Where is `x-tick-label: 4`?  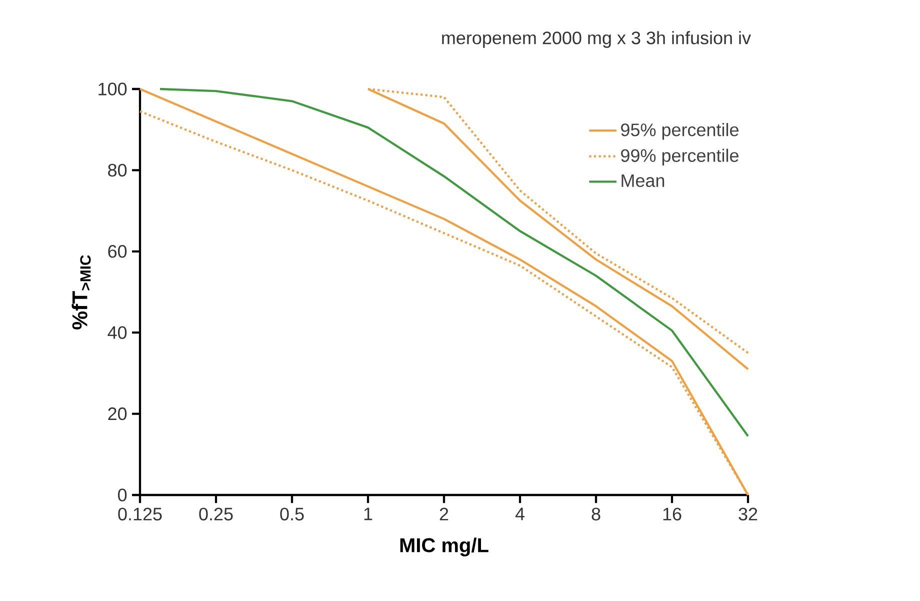
x-tick-label: 4 is located at coordinates (519, 514).